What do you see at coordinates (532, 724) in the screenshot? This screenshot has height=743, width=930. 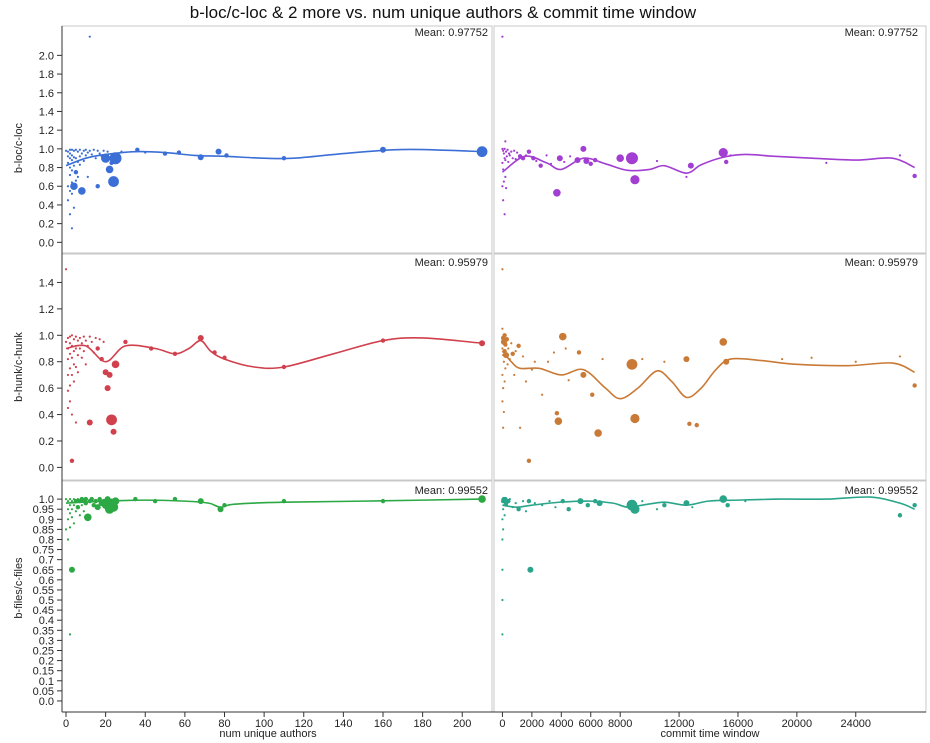 I see `x-tick-label: 2000` at bounding box center [532, 724].